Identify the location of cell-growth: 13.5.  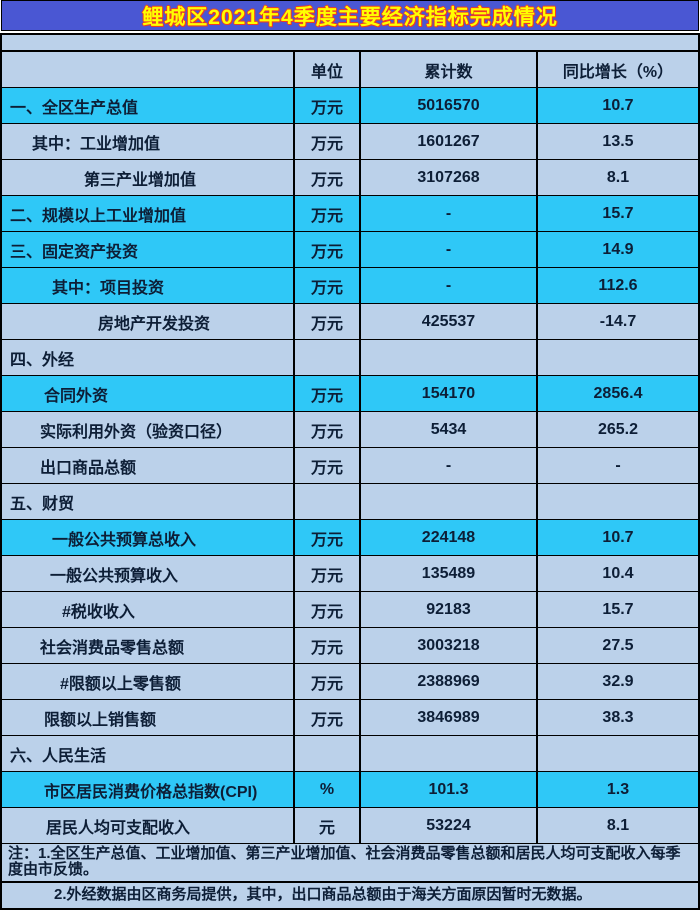
(617, 141).